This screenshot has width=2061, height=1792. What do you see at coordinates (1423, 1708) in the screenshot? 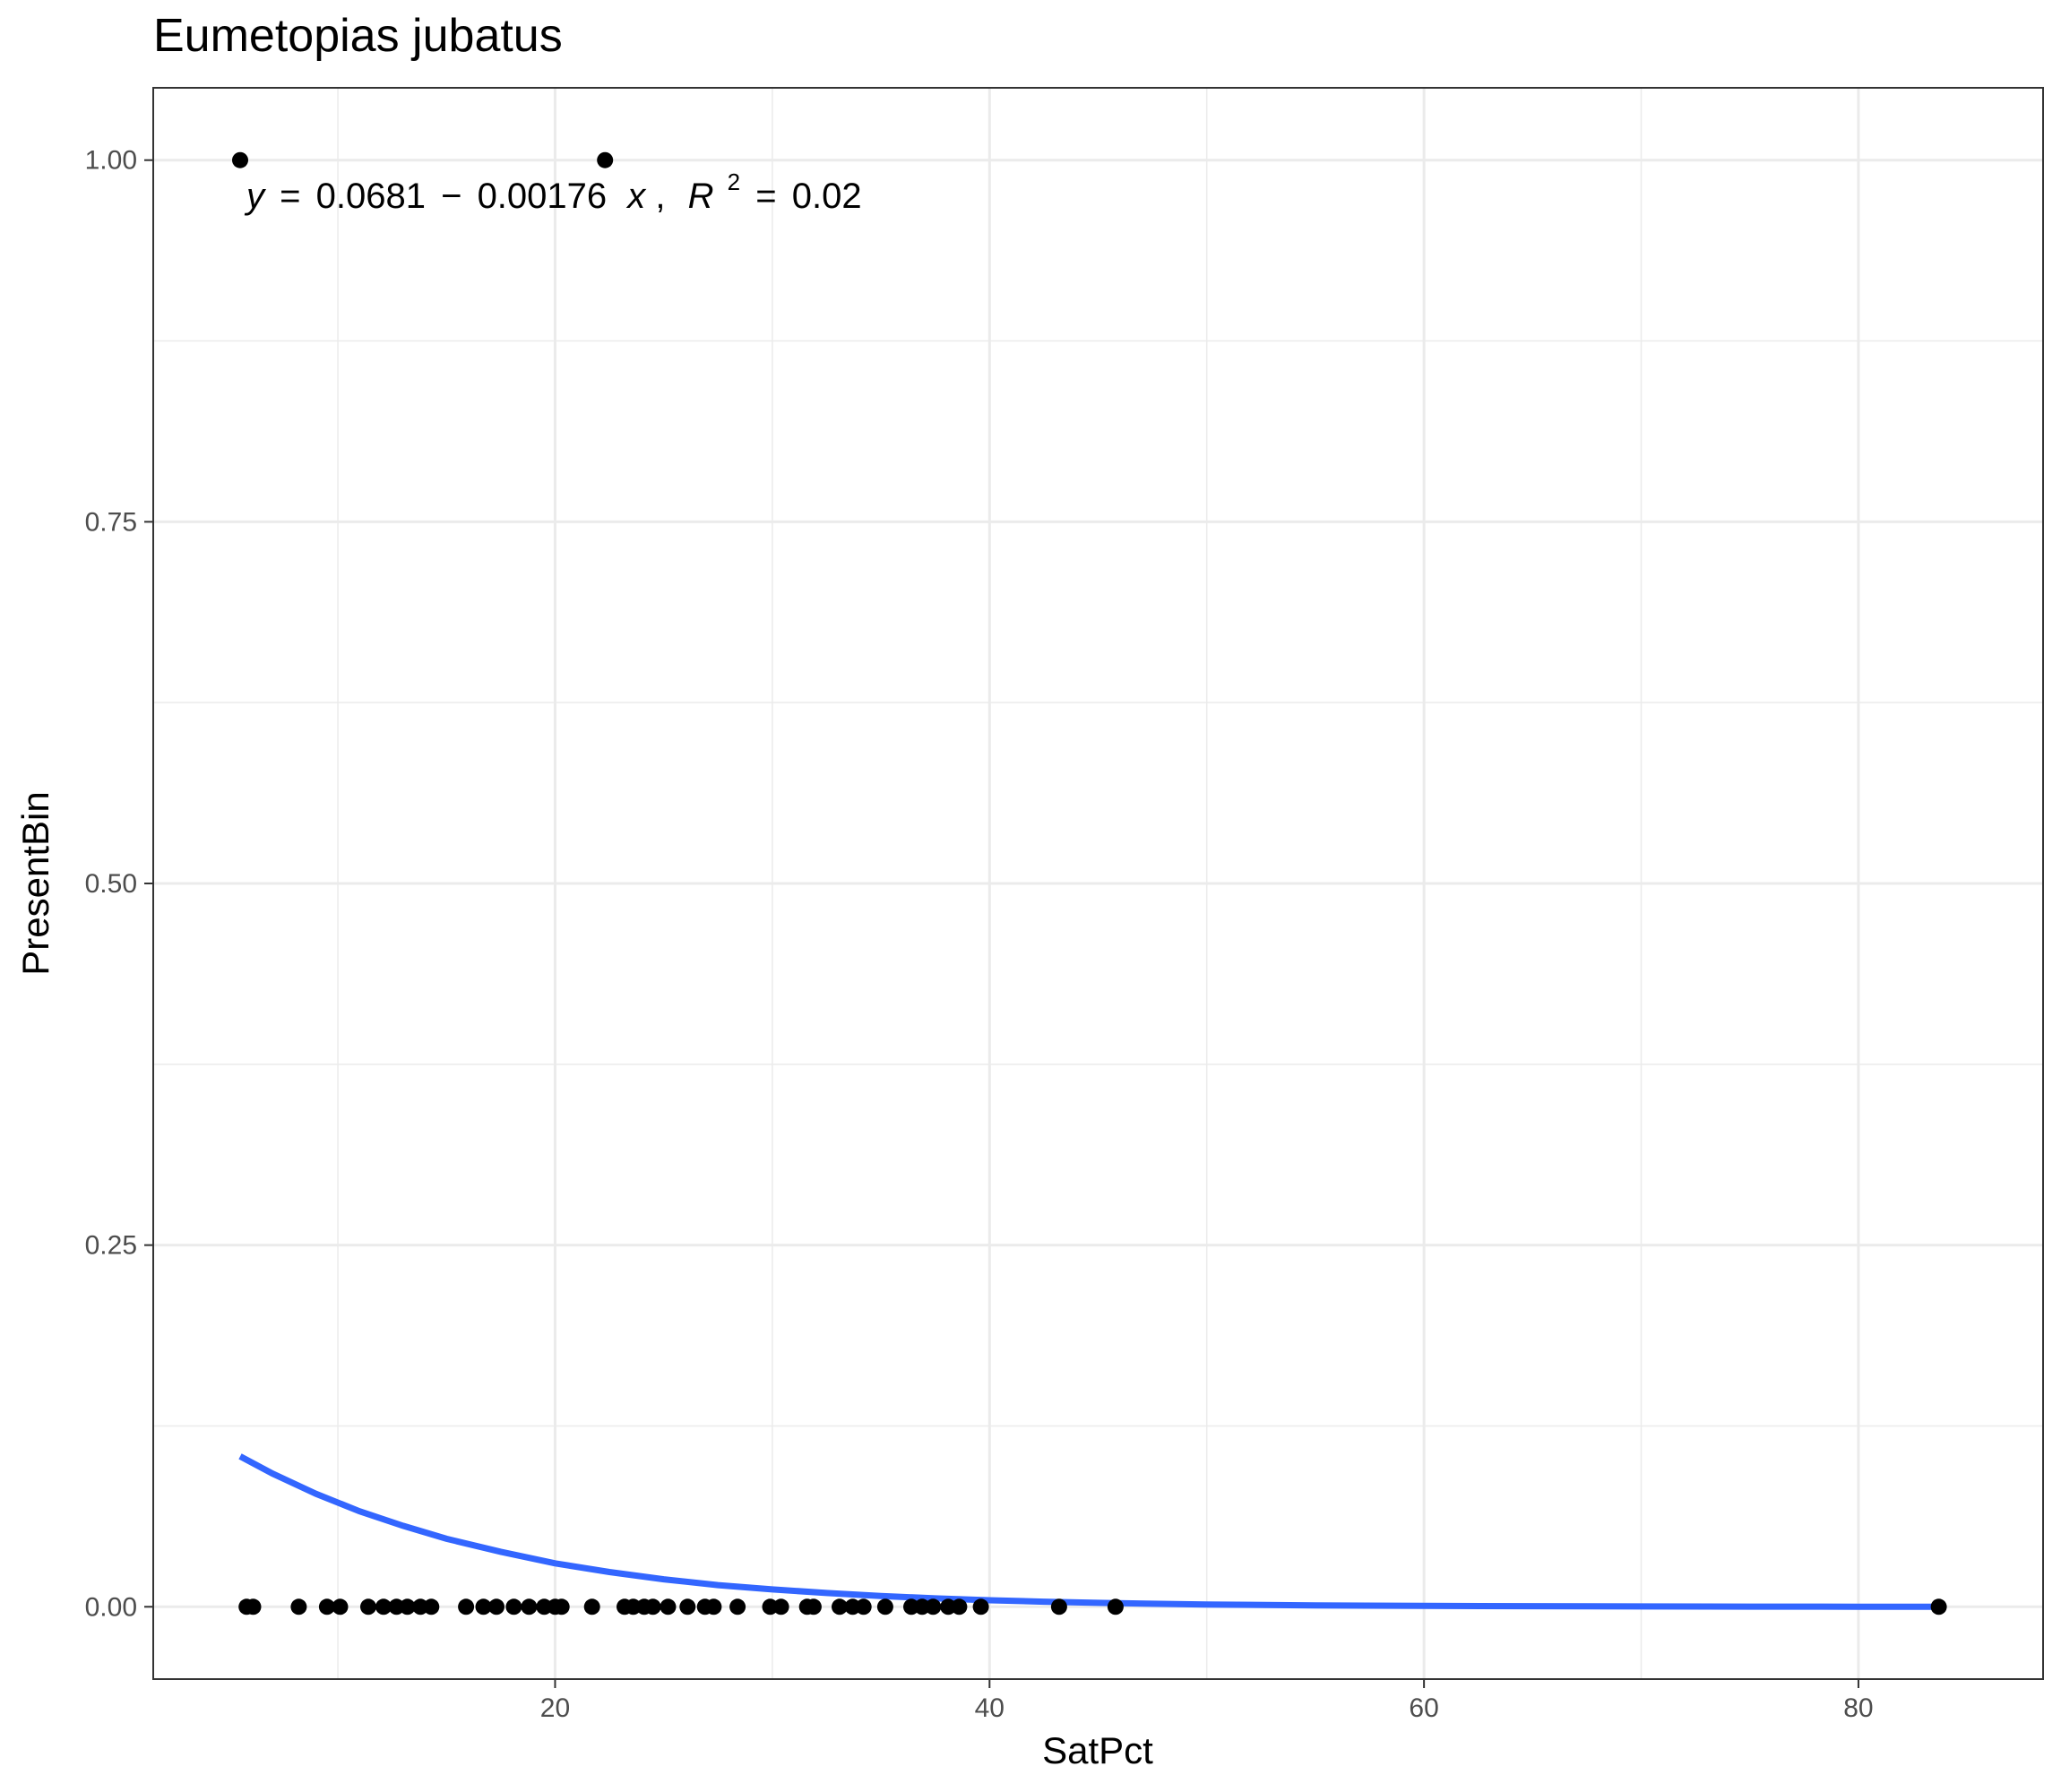
I see `x-tick-label: 60` at bounding box center [1423, 1708].